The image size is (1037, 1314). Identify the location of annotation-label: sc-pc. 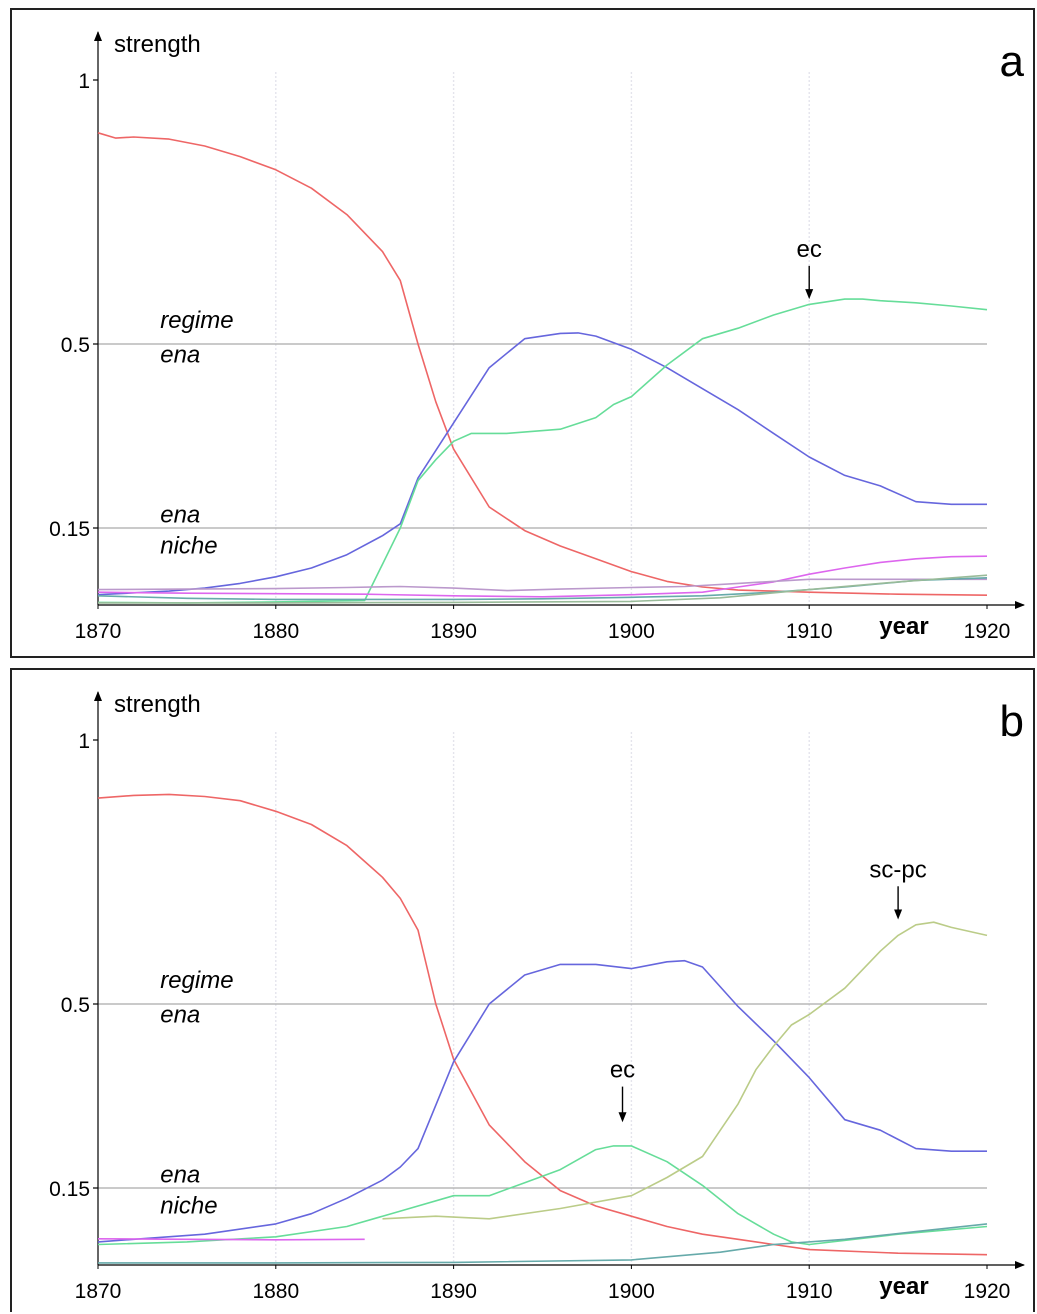
(897, 869).